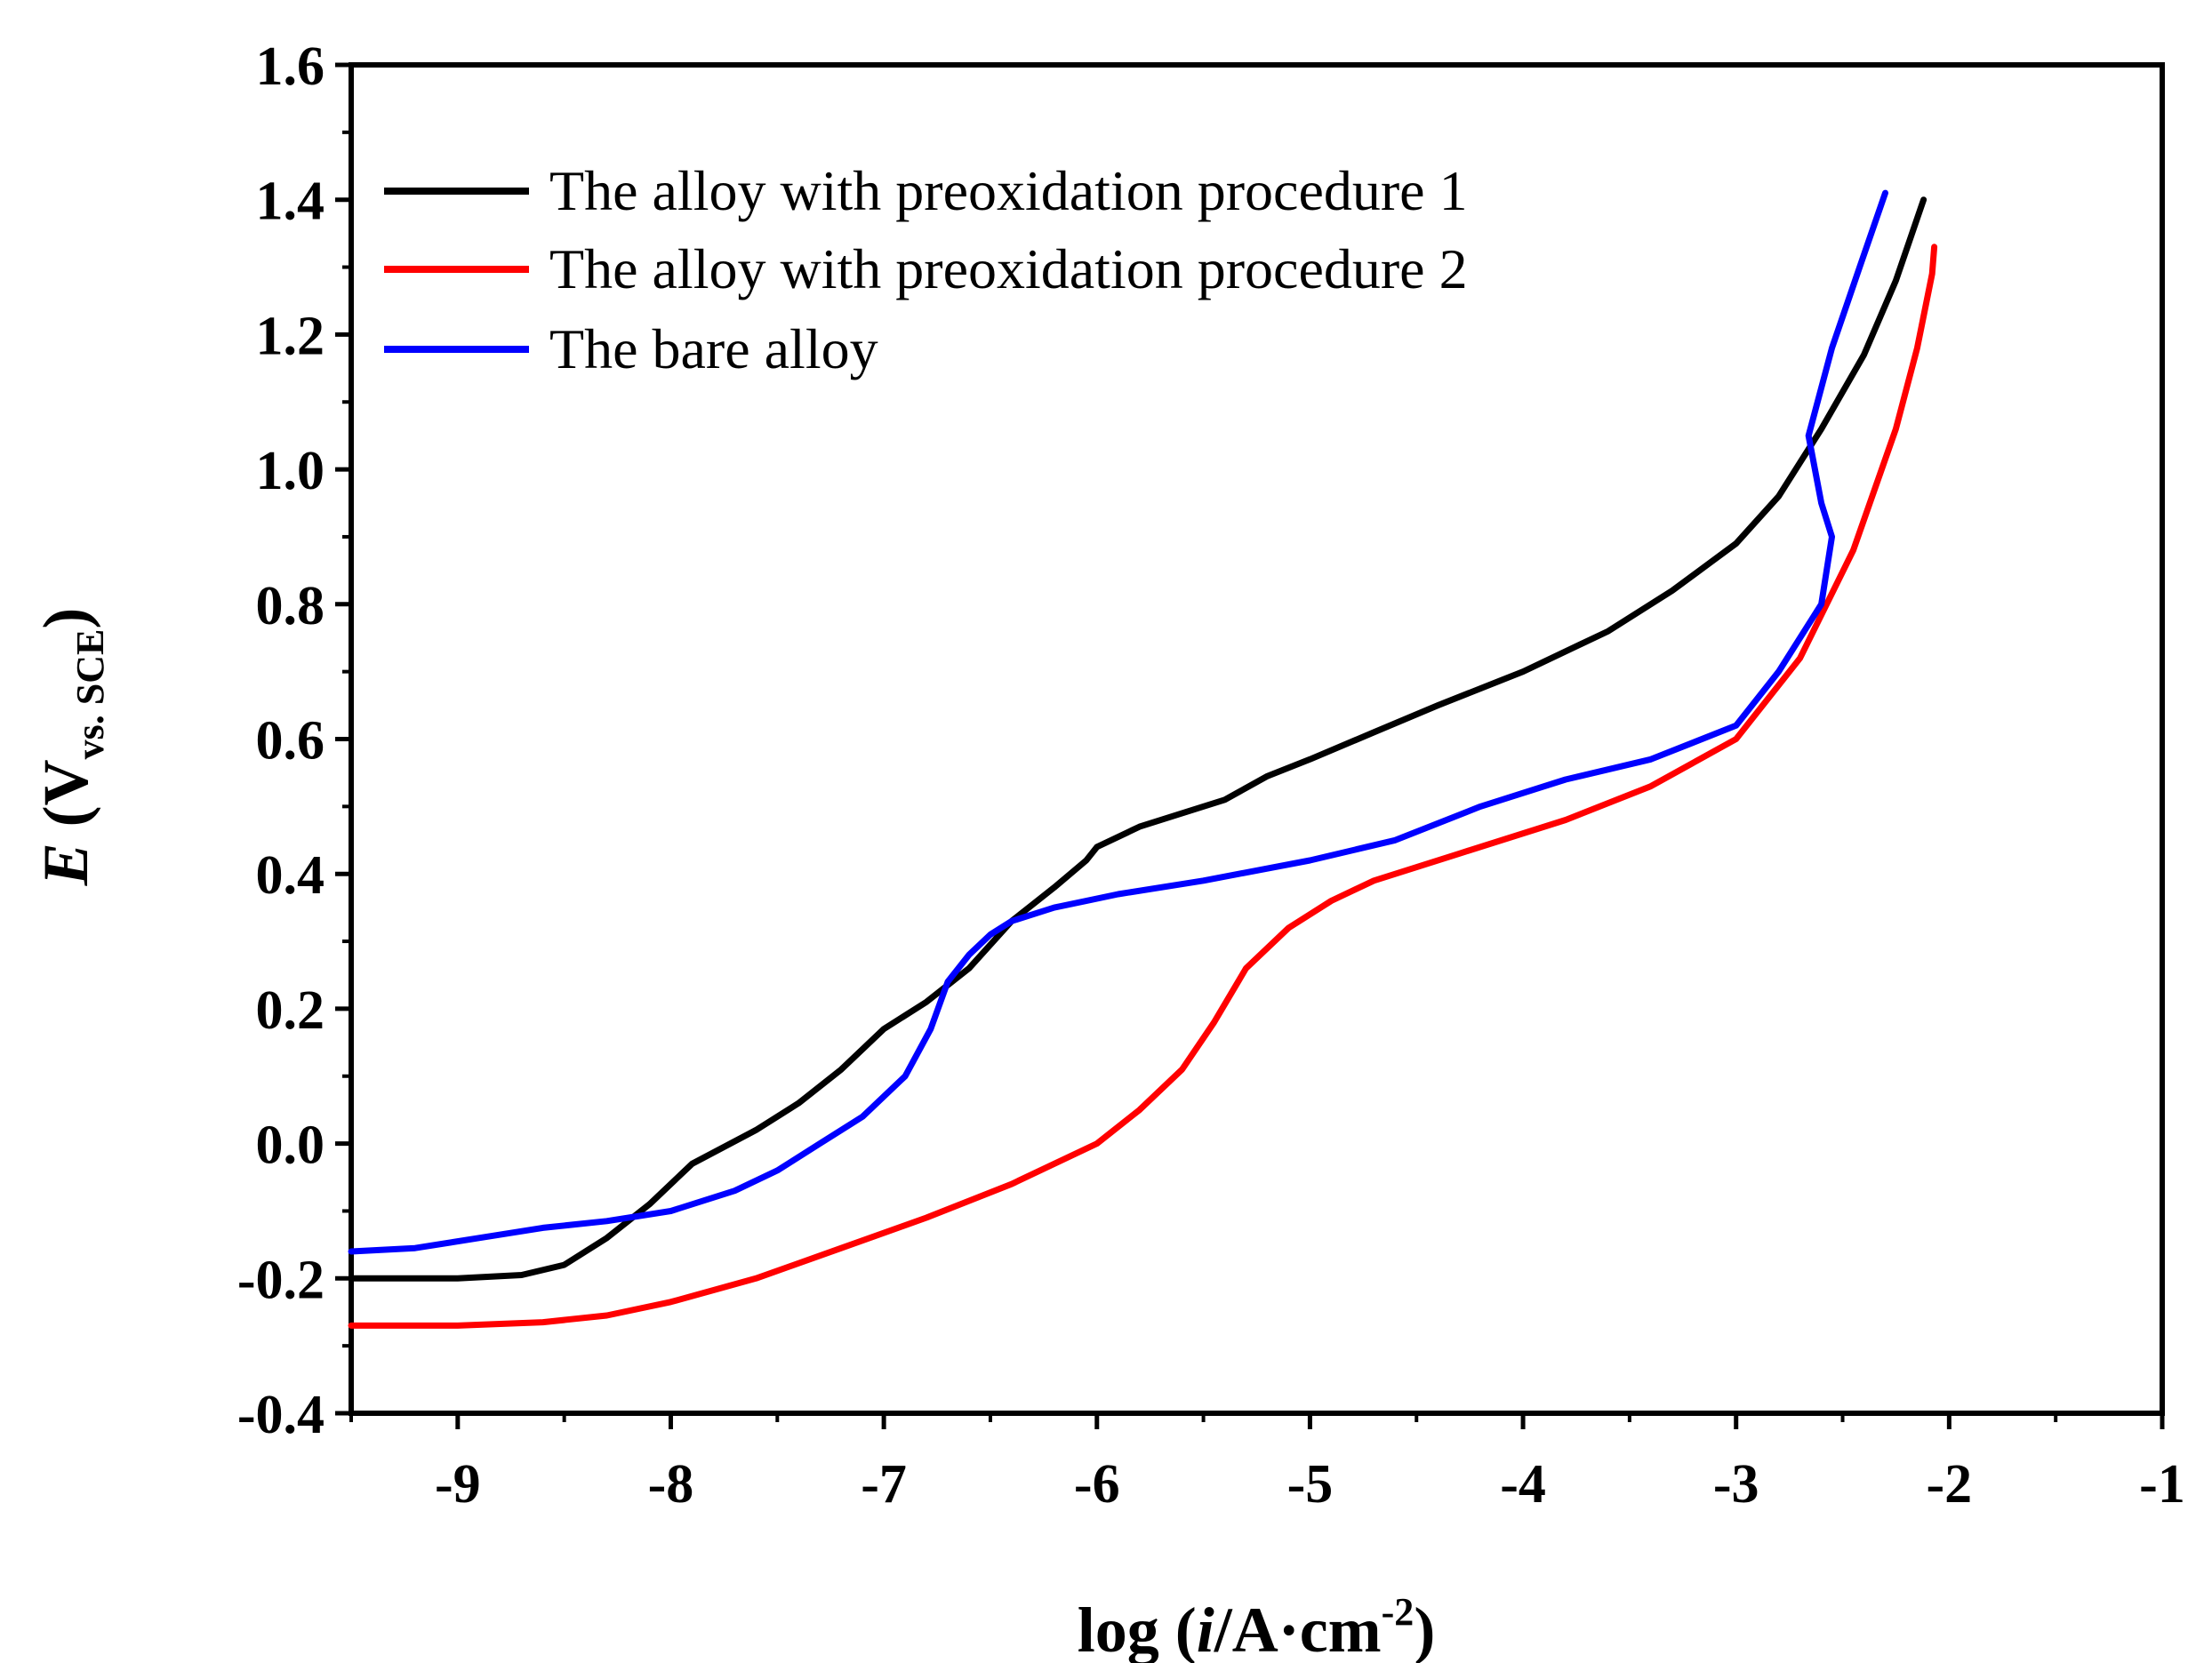  What do you see at coordinates (1736, 1484) in the screenshot?
I see `x-tick-label: -3` at bounding box center [1736, 1484].